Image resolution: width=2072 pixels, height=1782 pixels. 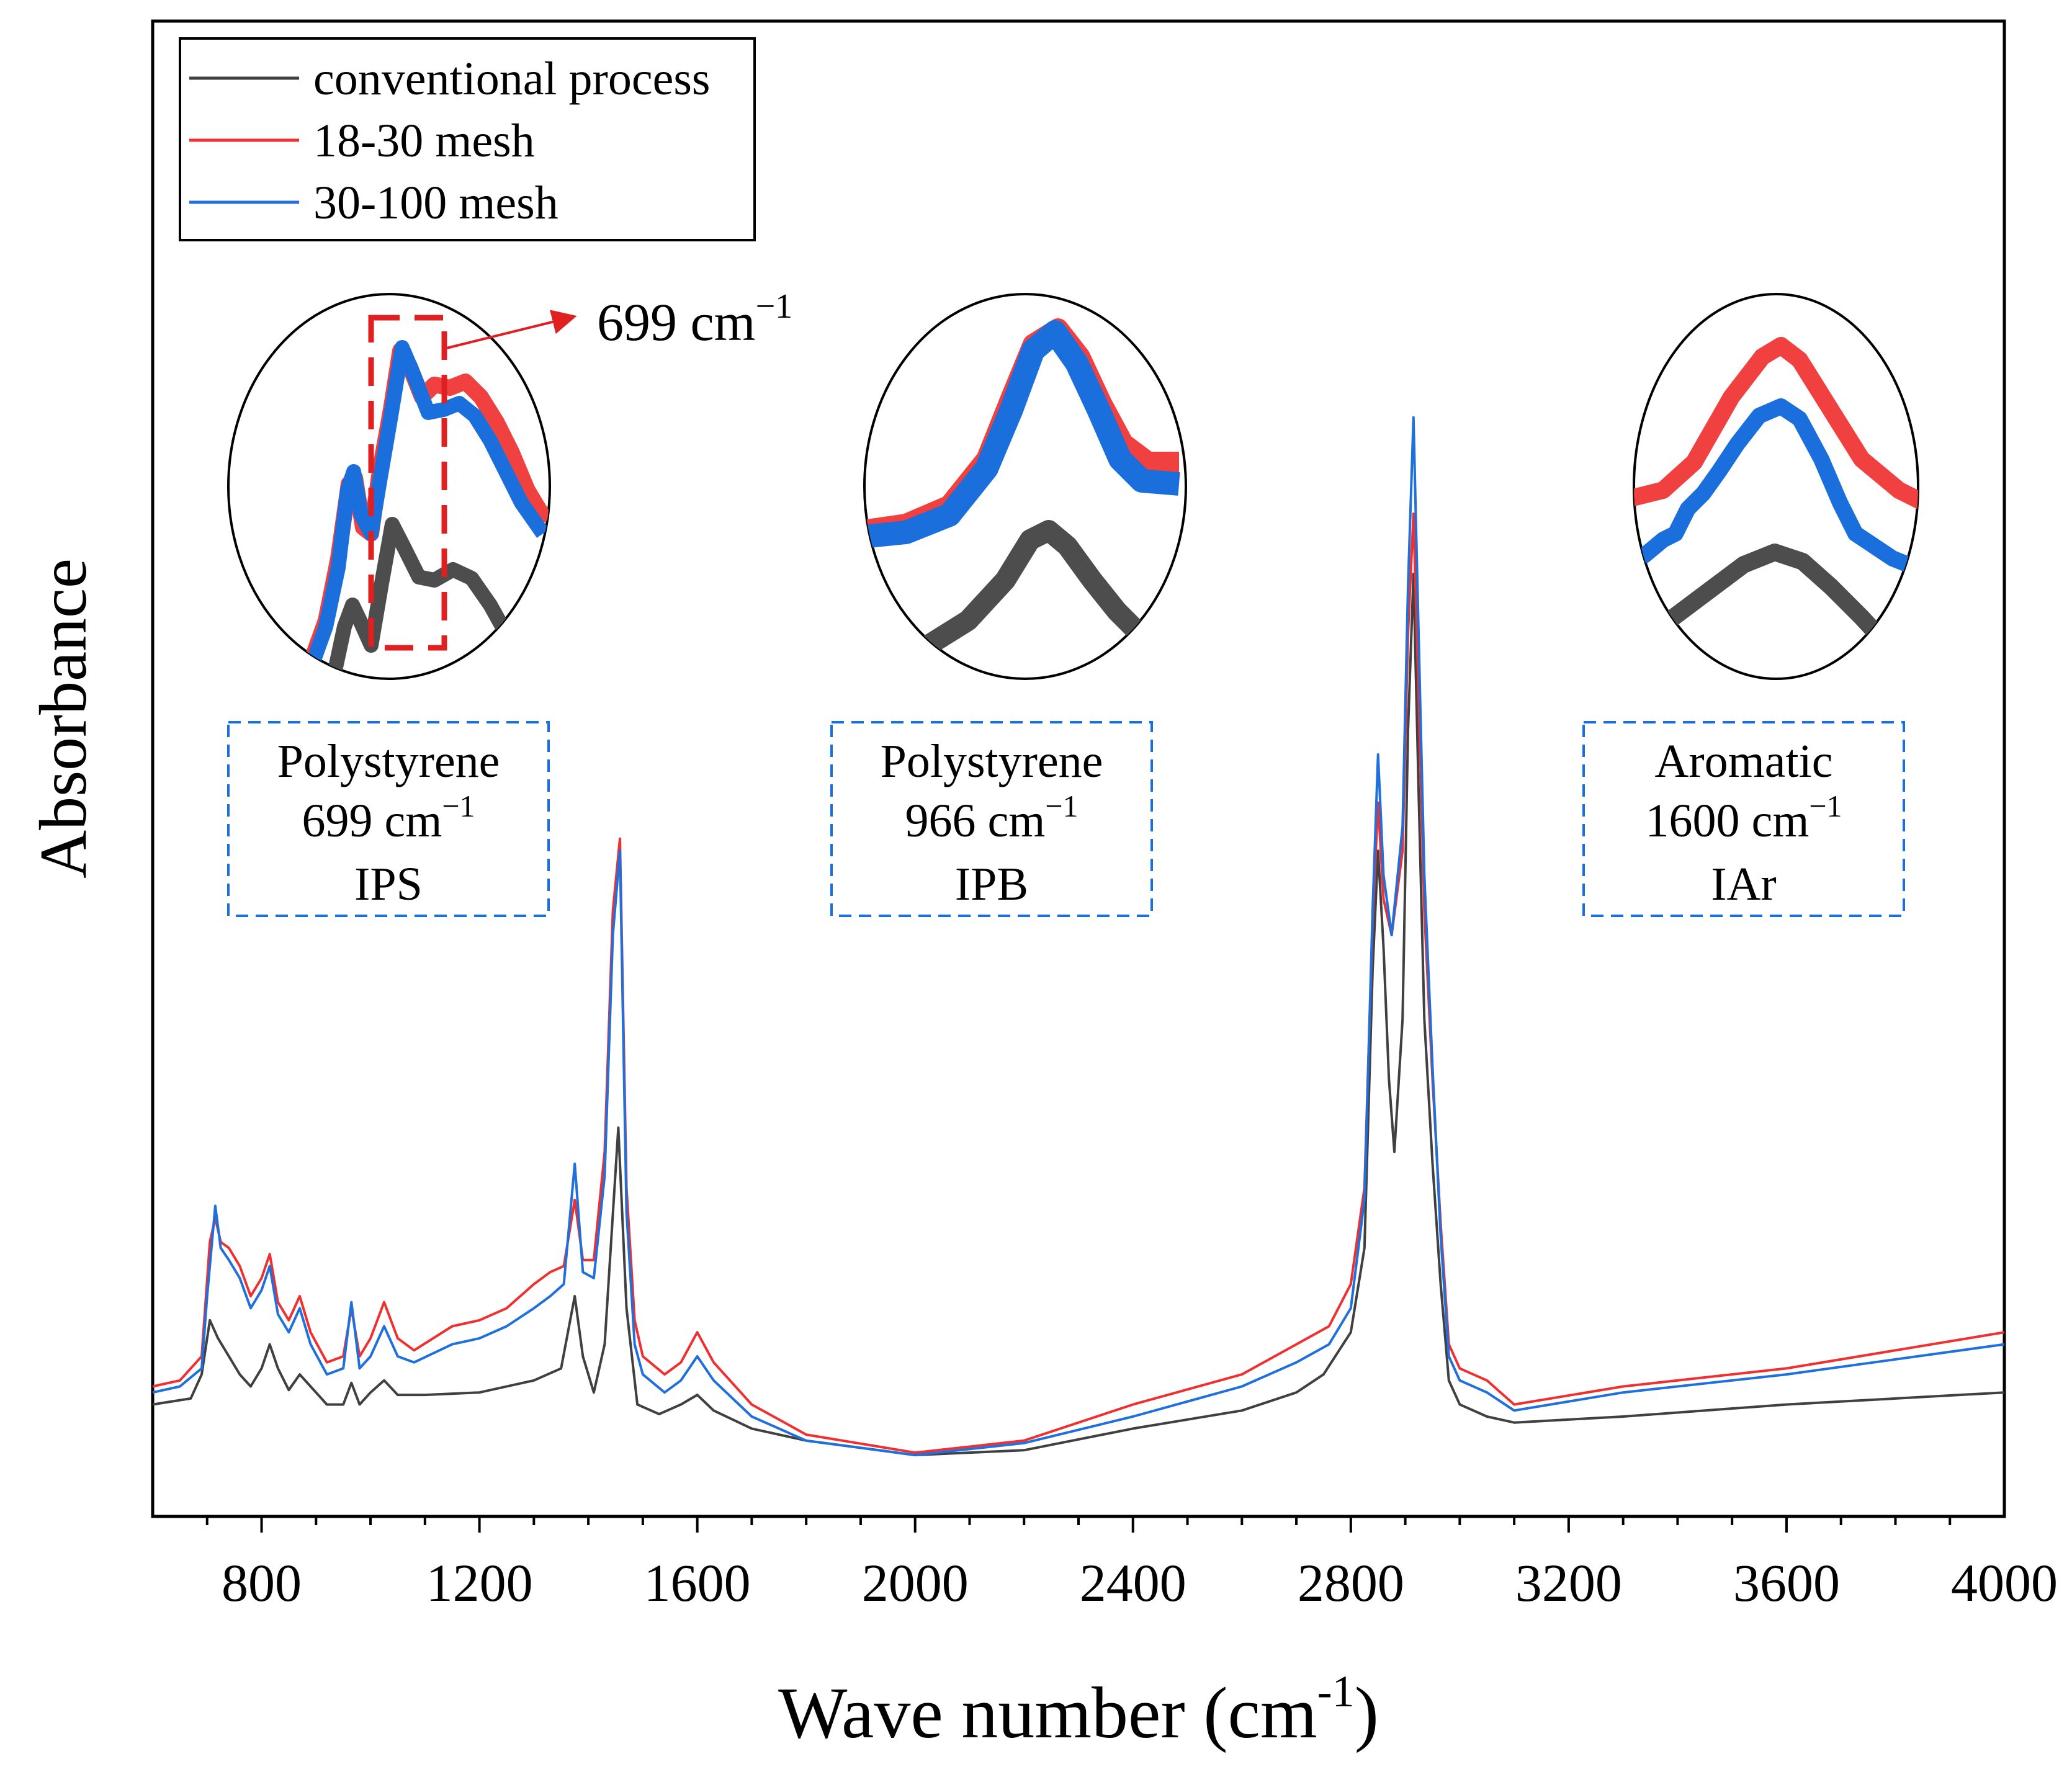 What do you see at coordinates (479, 1583) in the screenshot?
I see `x-tick-label: 1200` at bounding box center [479, 1583].